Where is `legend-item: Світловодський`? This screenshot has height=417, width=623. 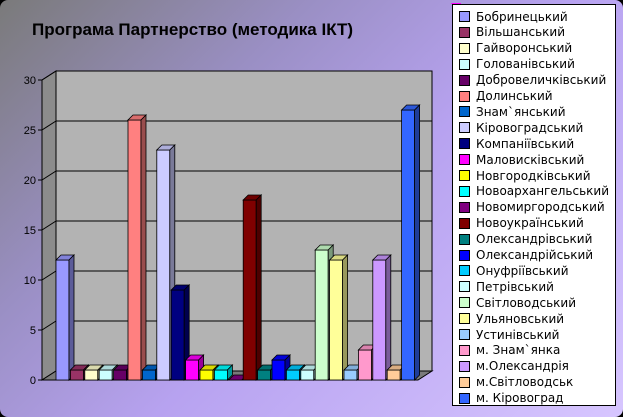
legend-item: Світловодський is located at coordinates (517, 302).